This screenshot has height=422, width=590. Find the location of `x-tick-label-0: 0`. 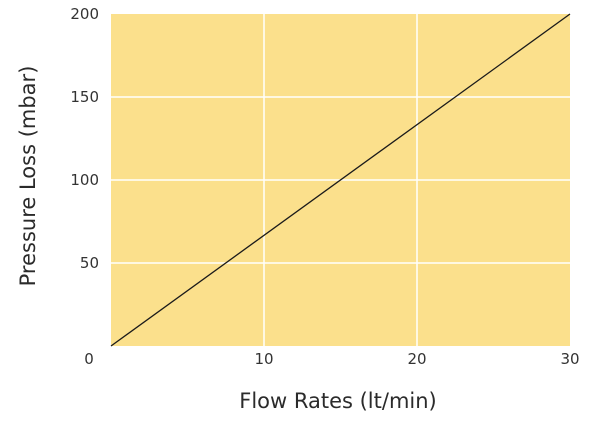

x-tick-label-0: 0 is located at coordinates (89, 359).